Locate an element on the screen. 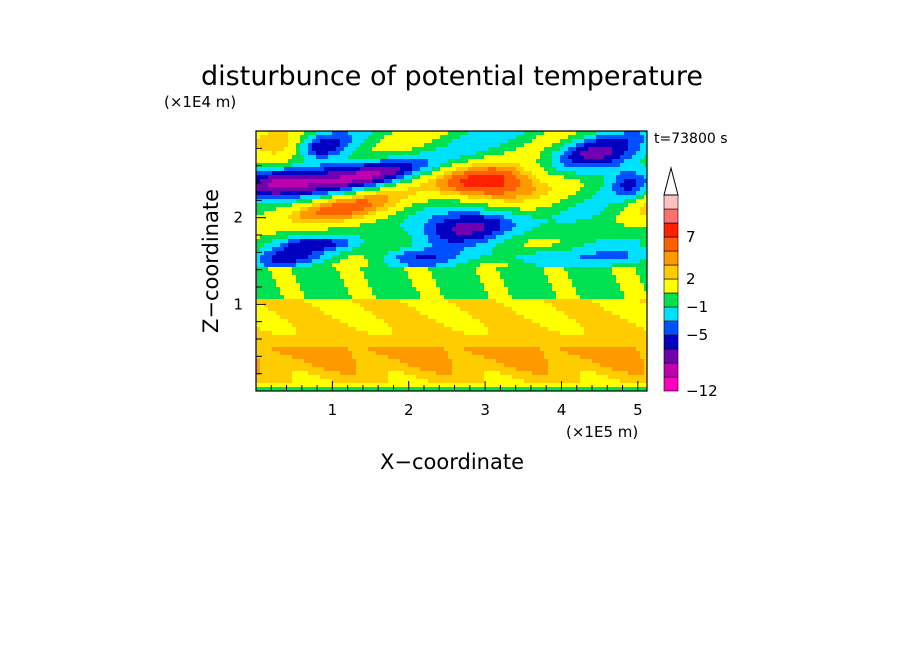 This screenshot has height=654, width=904. colorbar-tick-label: 7 is located at coordinates (691, 237).